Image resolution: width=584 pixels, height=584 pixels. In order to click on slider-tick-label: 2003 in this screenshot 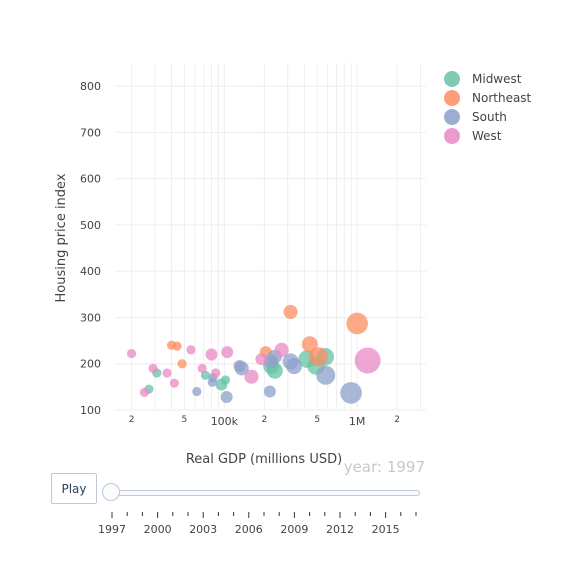, I will do `click(203, 529)`.